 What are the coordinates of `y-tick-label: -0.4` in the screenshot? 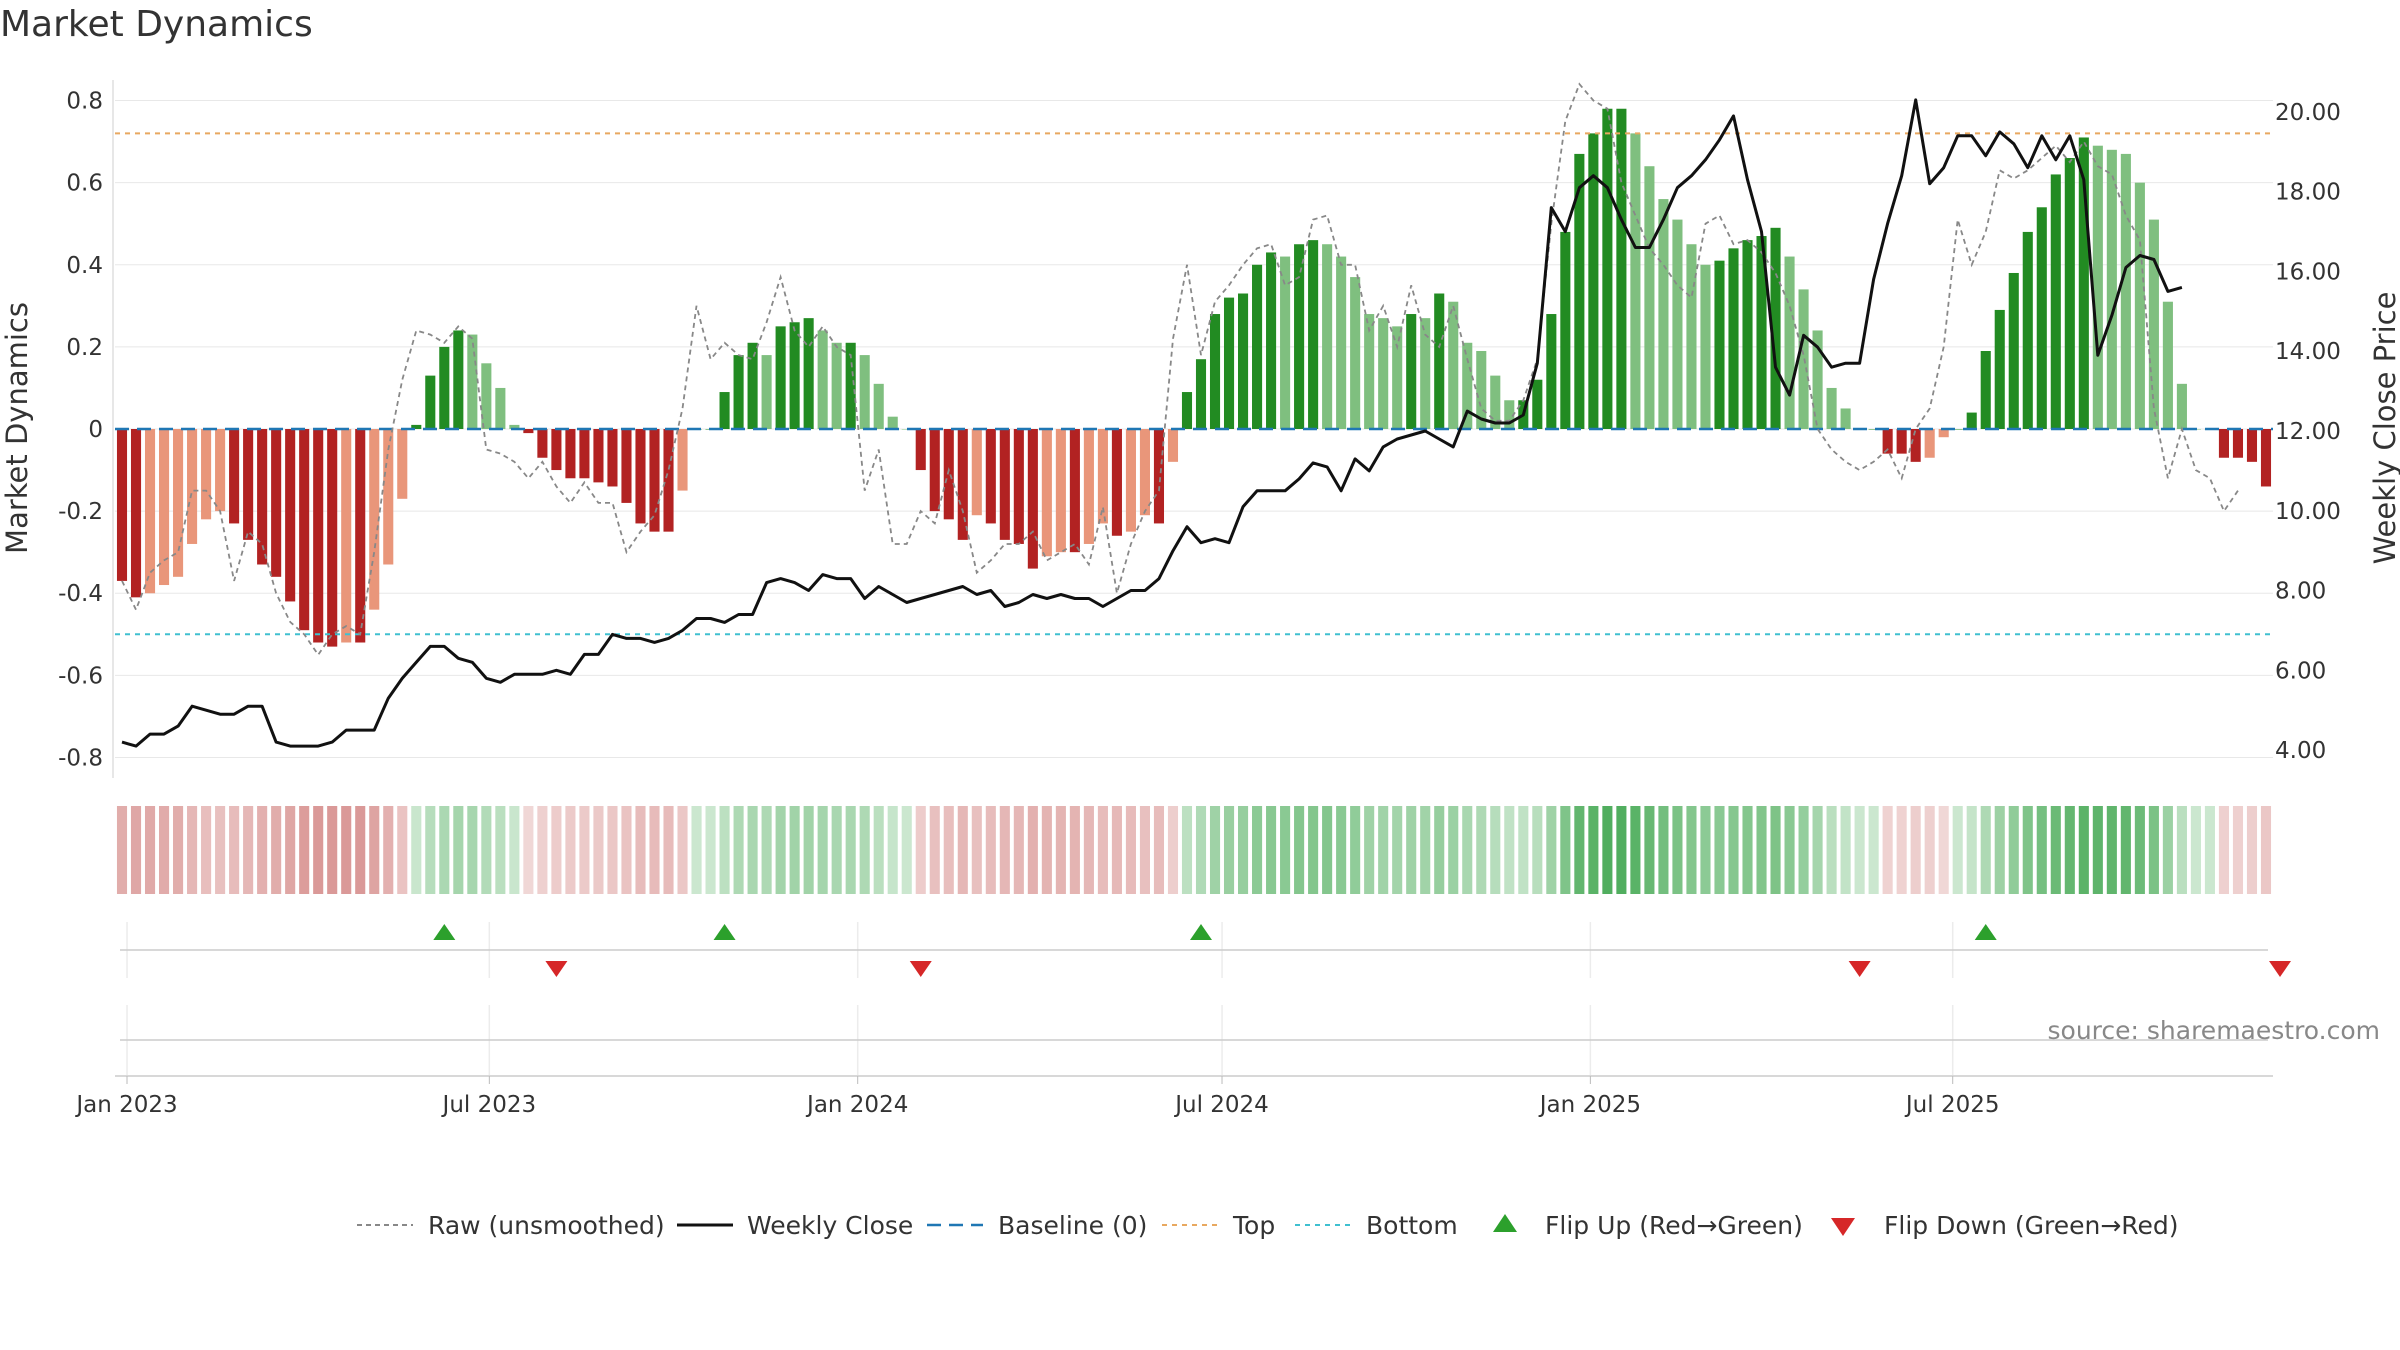 It's located at (80, 594).